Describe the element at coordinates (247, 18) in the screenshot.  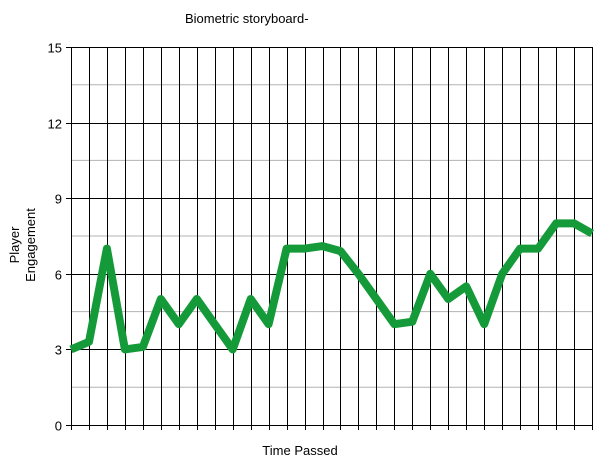
I see `chart-title: Biometric storyboard-` at that location.